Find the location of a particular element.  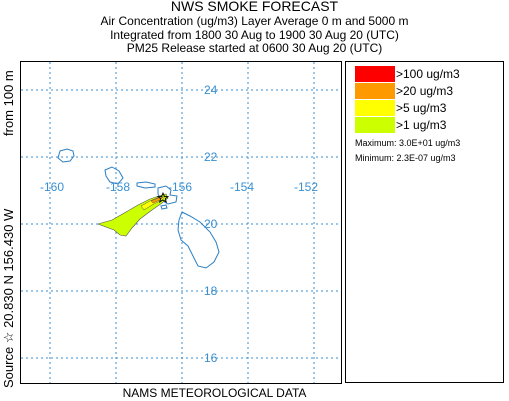

legend-item-gt5: >5 ug/m3 is located at coordinates (430, 108).